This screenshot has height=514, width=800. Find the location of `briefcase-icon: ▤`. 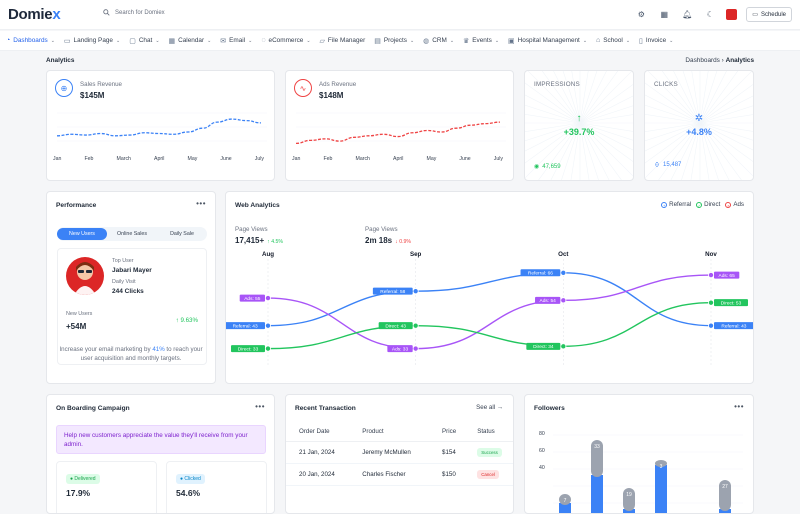

briefcase-icon: ▤ is located at coordinates (377, 41).